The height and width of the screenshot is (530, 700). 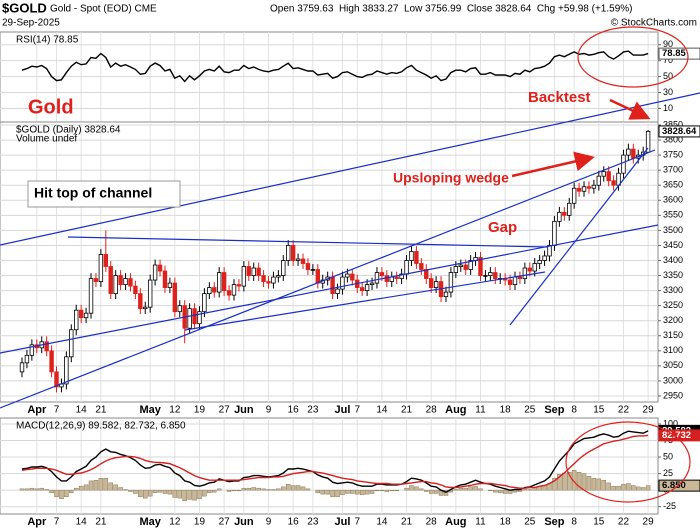 I want to click on trend-line, so click(x=308, y=242).